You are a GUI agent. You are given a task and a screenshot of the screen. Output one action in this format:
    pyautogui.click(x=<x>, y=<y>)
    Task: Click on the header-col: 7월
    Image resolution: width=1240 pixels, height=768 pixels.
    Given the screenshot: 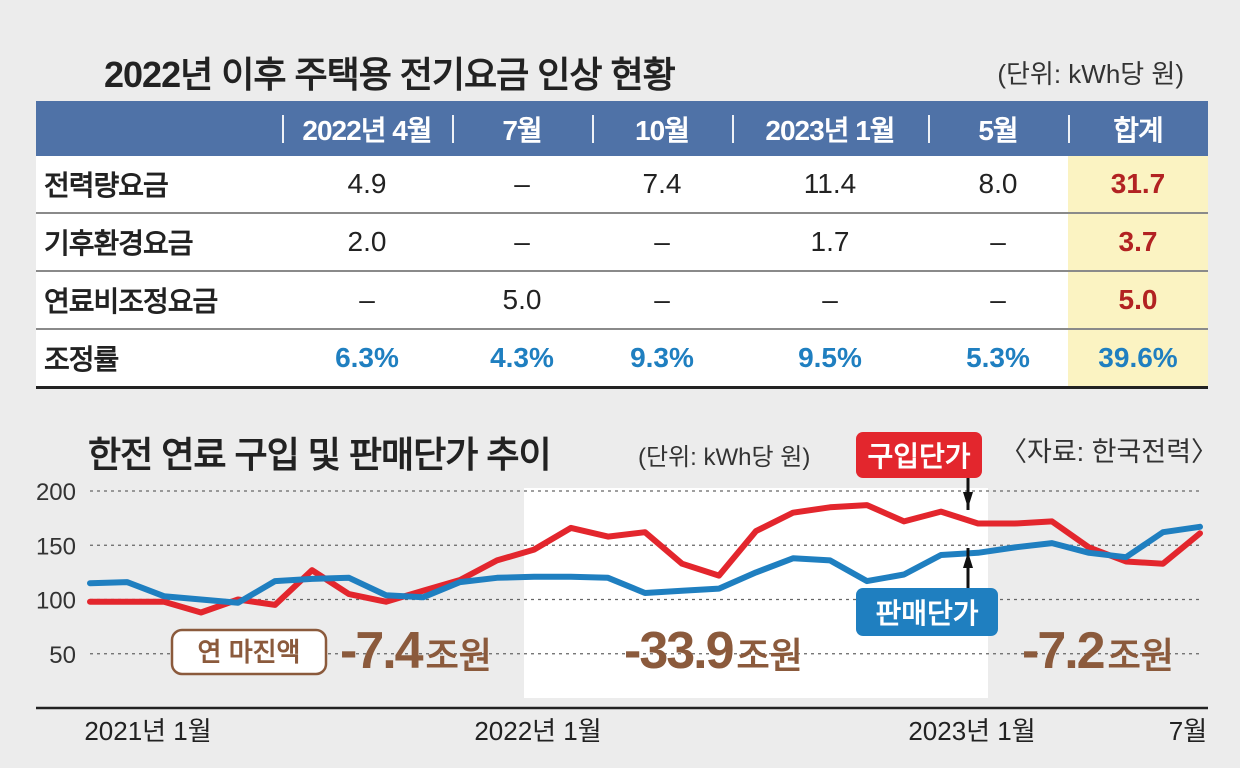 What is the action you would take?
    pyautogui.click(x=522, y=128)
    